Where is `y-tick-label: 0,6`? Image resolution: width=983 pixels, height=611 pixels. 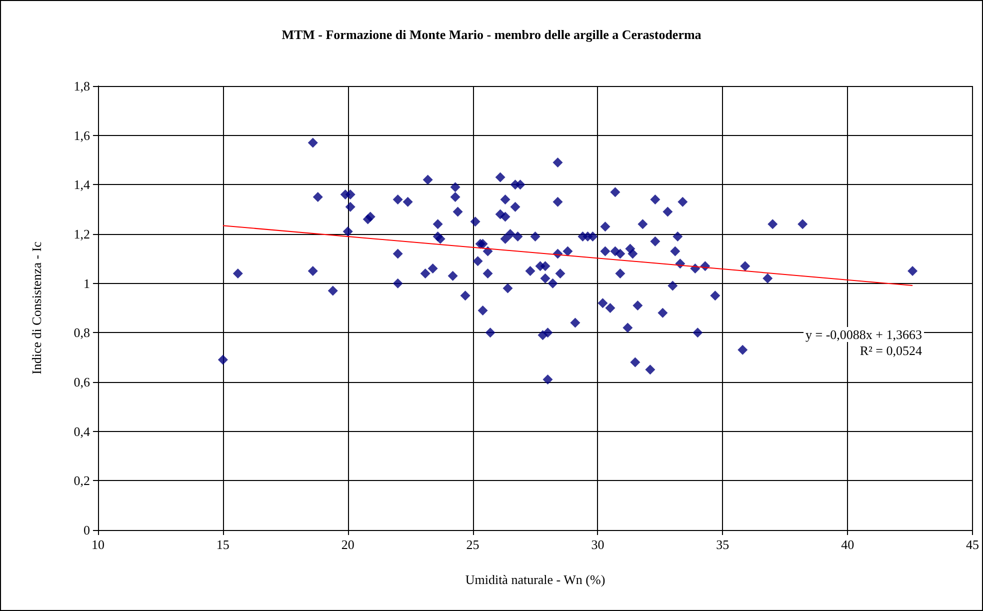 y-tick-label: 0,6 is located at coordinates (82, 382).